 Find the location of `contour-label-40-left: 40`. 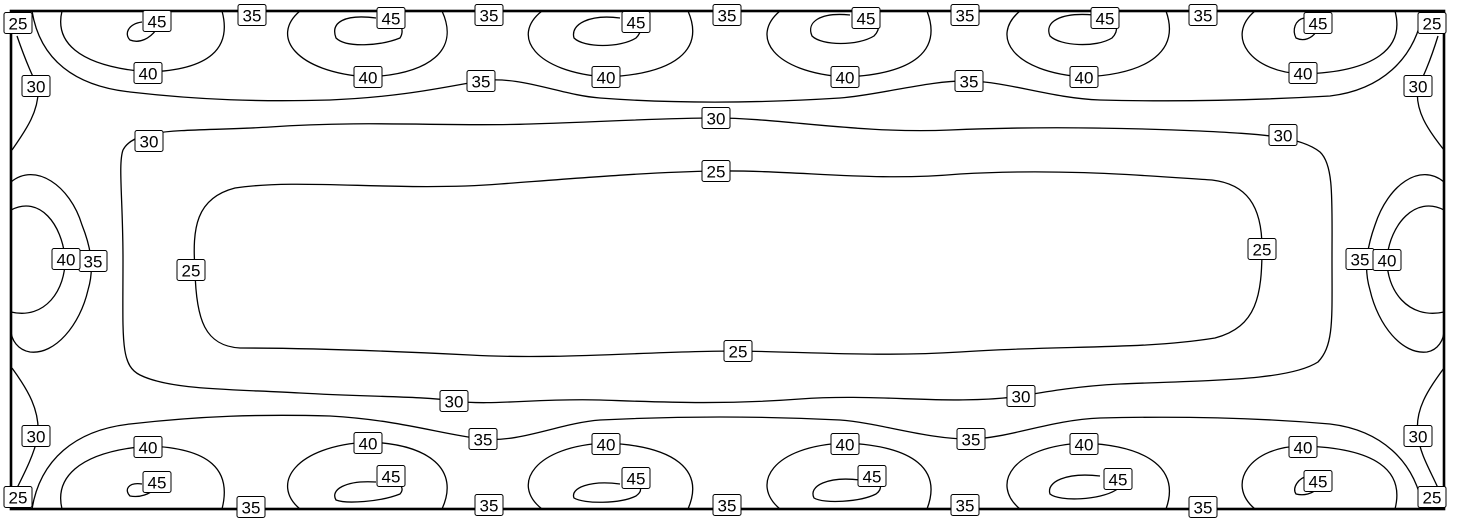

contour-label-40-left: 40 is located at coordinates (66, 259).